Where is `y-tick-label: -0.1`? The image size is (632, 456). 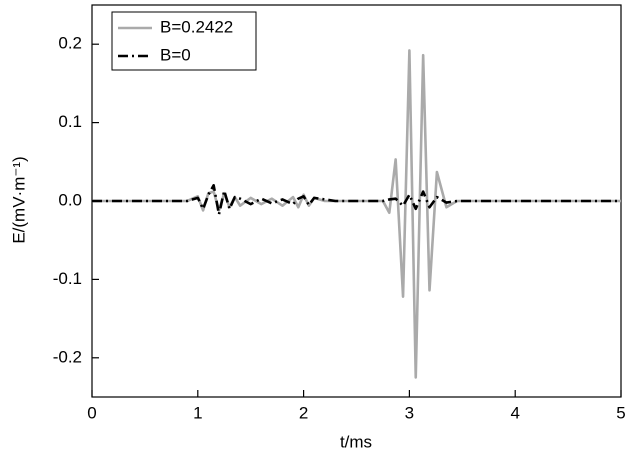 y-tick-label: -0.1 is located at coordinates (67, 278).